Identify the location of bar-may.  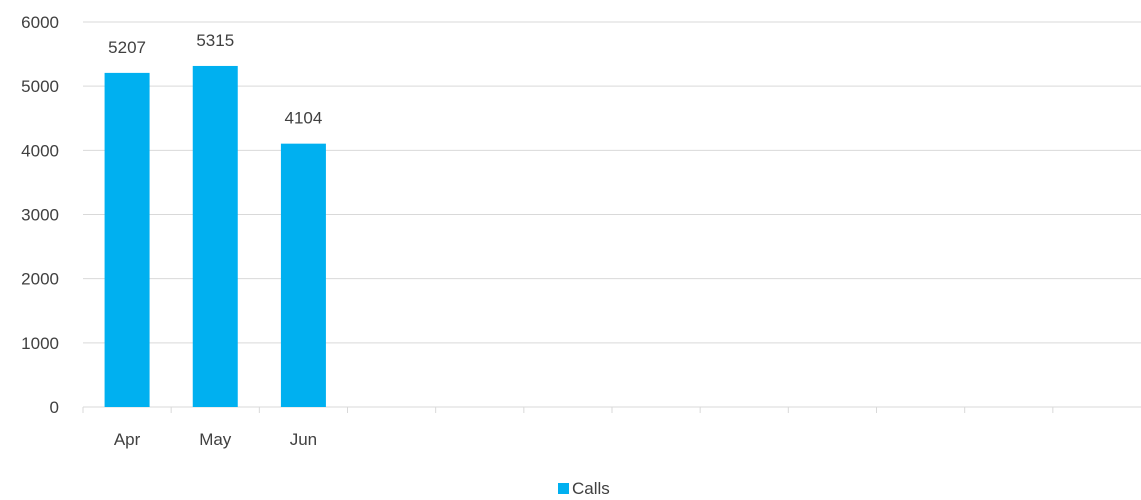
(215, 236).